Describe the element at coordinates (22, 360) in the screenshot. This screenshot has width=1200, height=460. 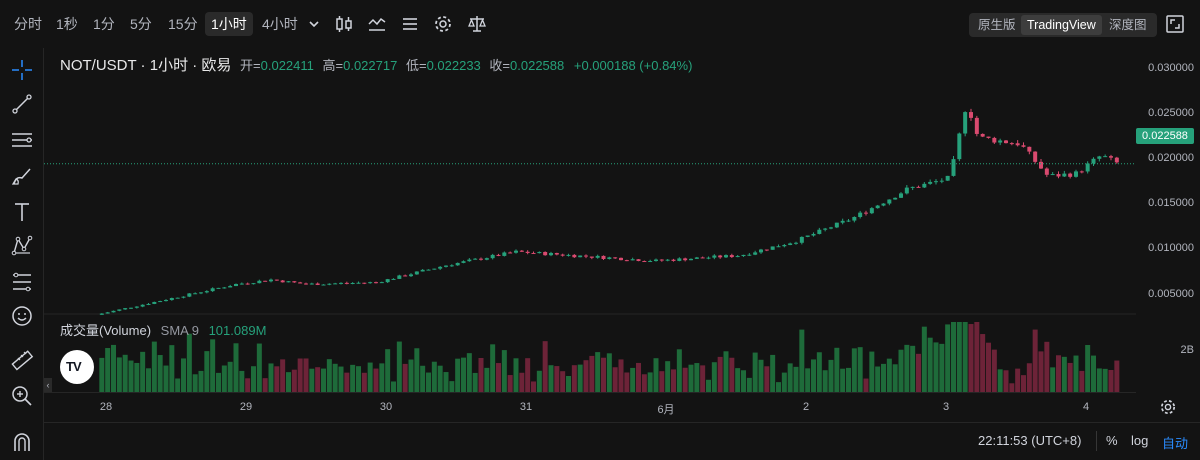
I see `ruler-icon` at that location.